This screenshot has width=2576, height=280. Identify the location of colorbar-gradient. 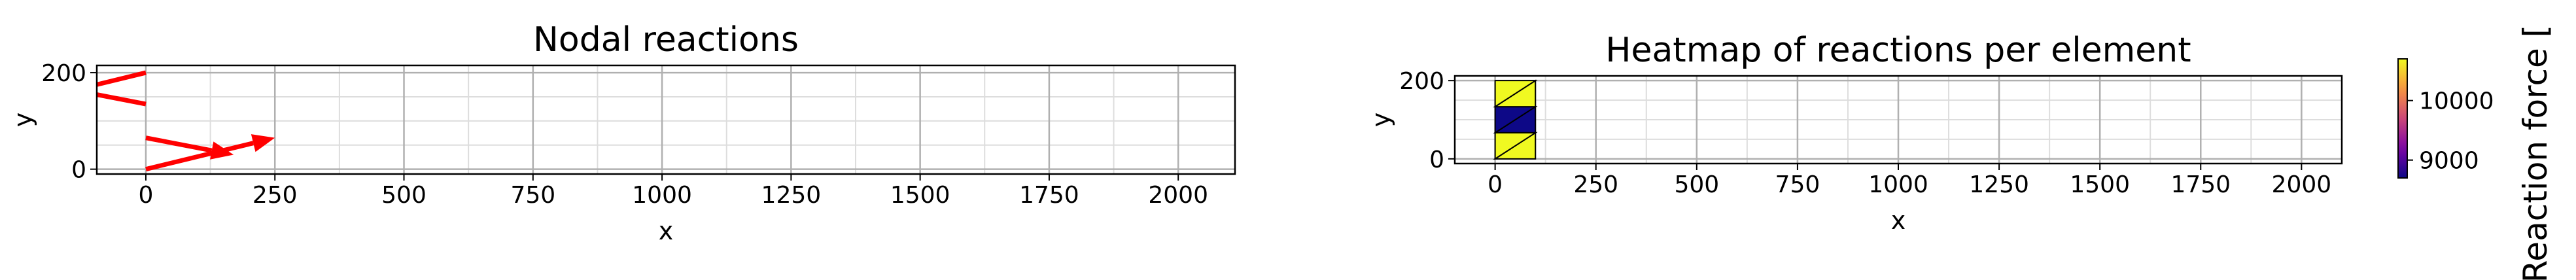
(2402, 118).